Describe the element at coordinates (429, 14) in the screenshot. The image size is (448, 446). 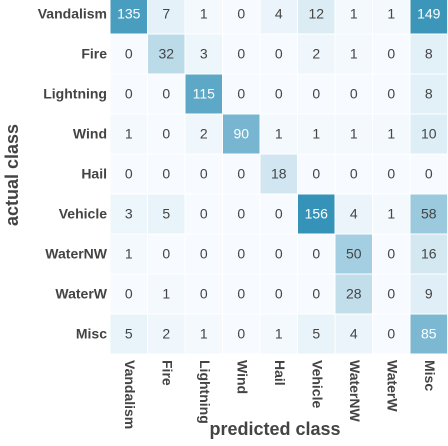
I see `cell-label: 149` at that location.